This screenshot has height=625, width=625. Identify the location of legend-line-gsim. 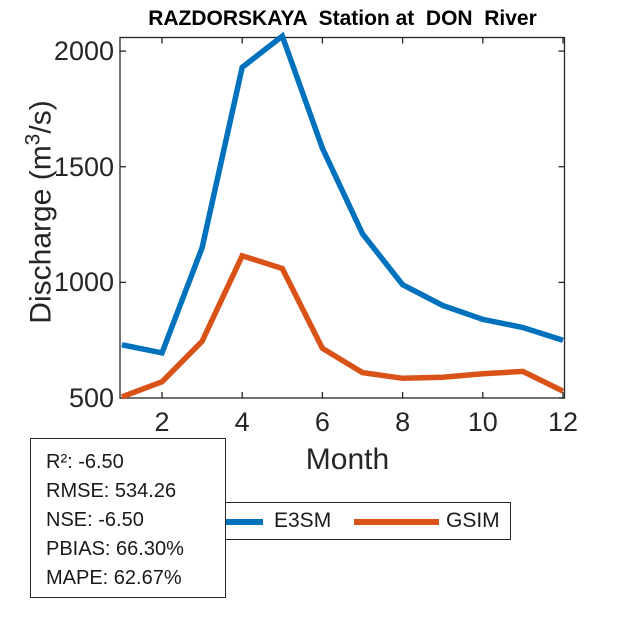
(396, 522).